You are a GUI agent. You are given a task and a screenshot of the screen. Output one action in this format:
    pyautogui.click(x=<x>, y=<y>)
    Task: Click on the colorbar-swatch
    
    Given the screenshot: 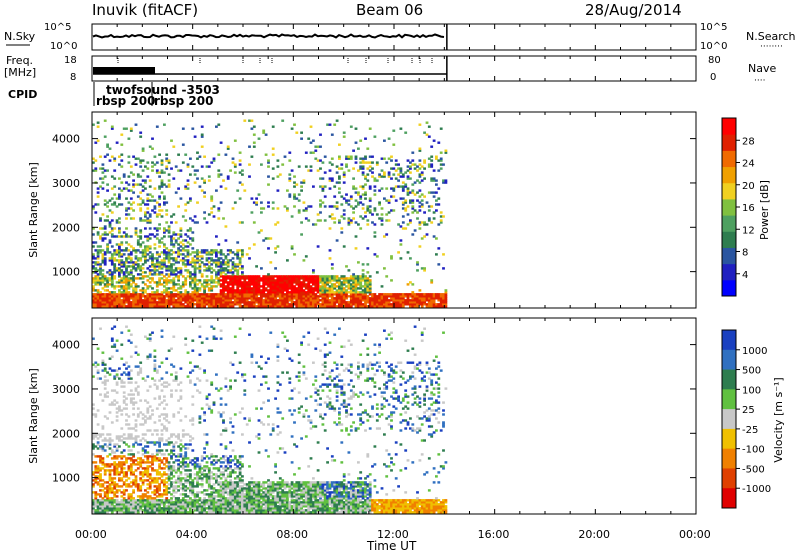 What is the action you would take?
    pyautogui.click(x=729, y=191)
    